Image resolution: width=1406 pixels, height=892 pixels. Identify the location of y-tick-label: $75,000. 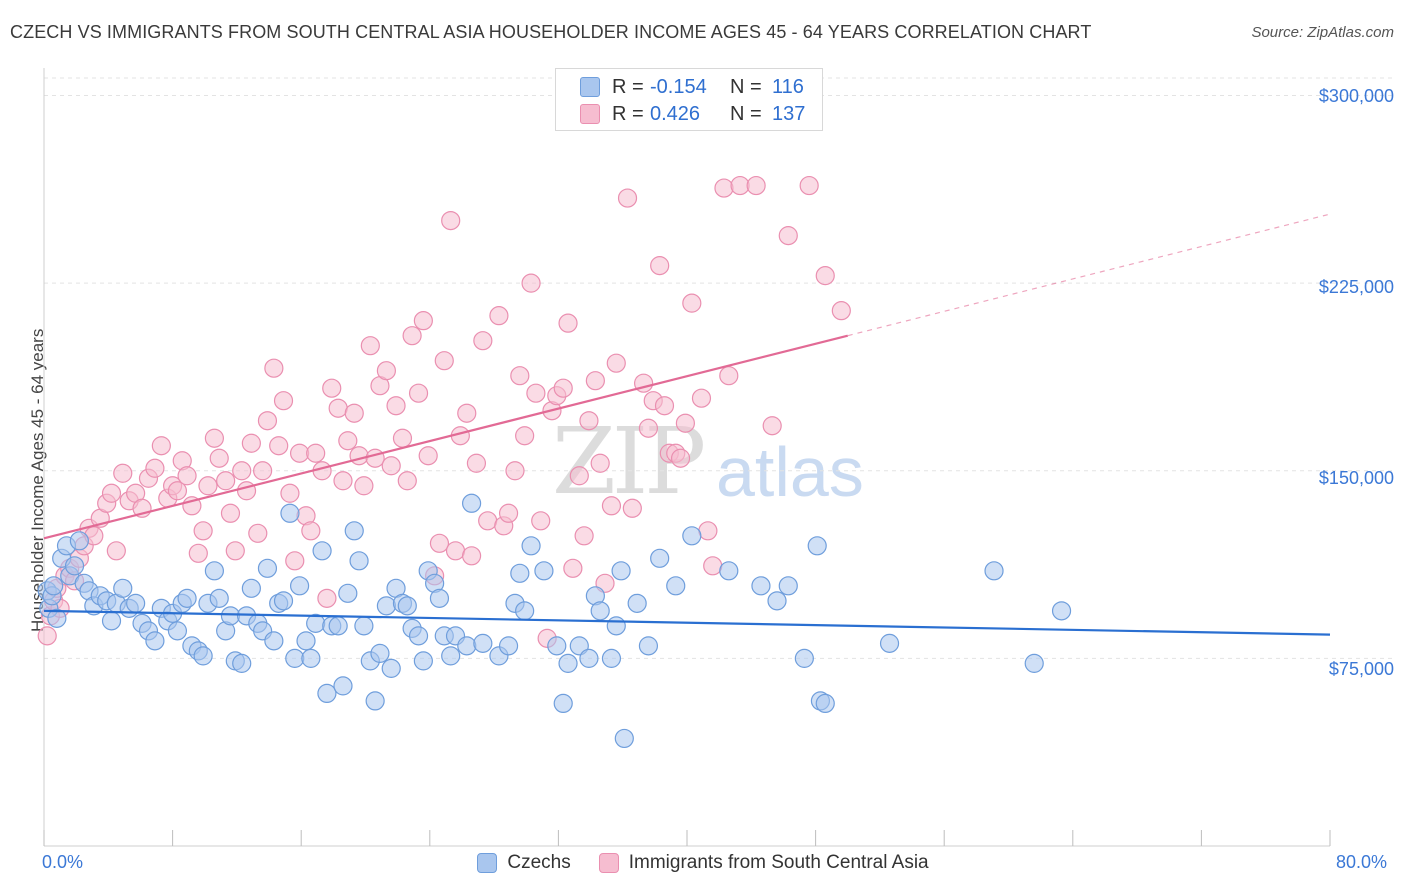
(1361, 669).